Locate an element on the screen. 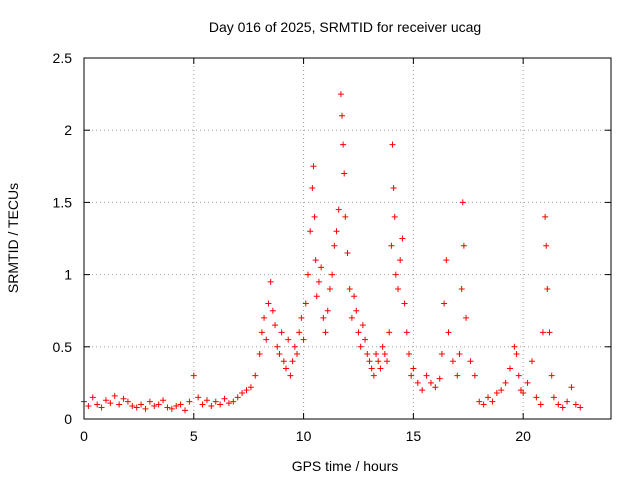  x-tick-label: 10 is located at coordinates (304, 436).